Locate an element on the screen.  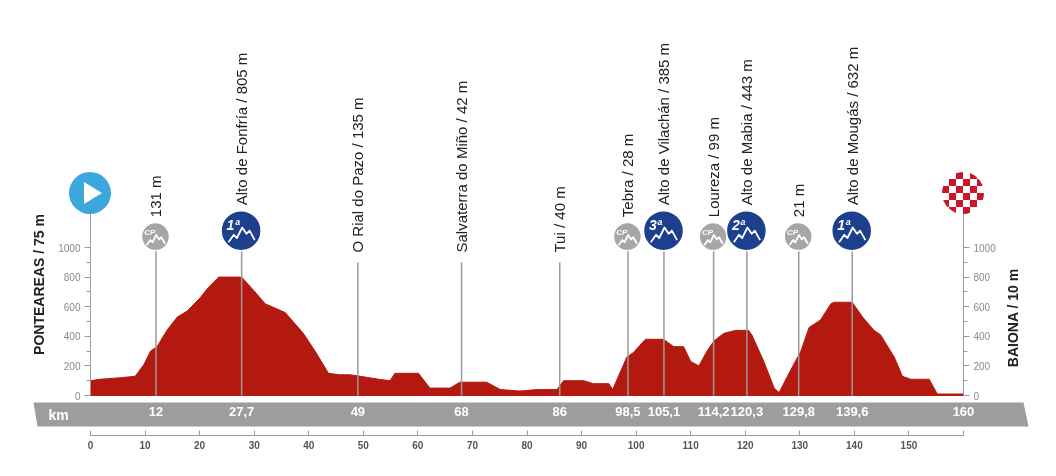
x-tick-label: 30 is located at coordinates (254, 445).